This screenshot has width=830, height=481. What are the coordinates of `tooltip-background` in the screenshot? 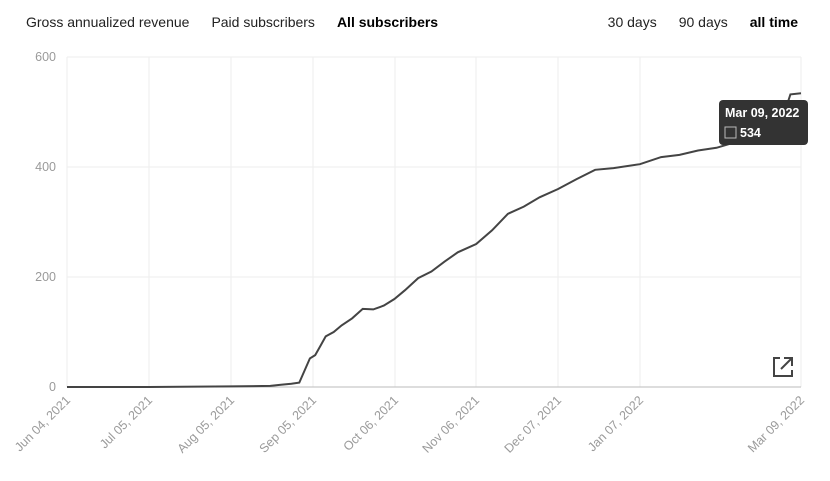 It's located at (763, 122).